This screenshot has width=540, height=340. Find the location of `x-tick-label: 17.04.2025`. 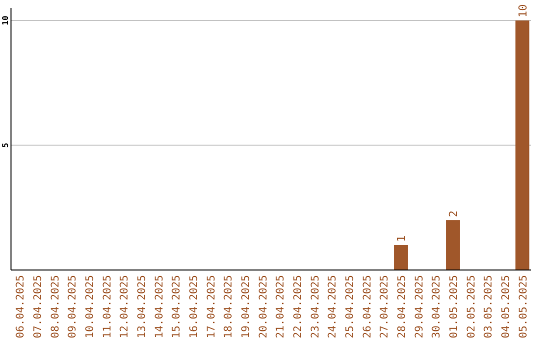

x-tick-label: 17.04.2025 is located at coordinates (211, 306).